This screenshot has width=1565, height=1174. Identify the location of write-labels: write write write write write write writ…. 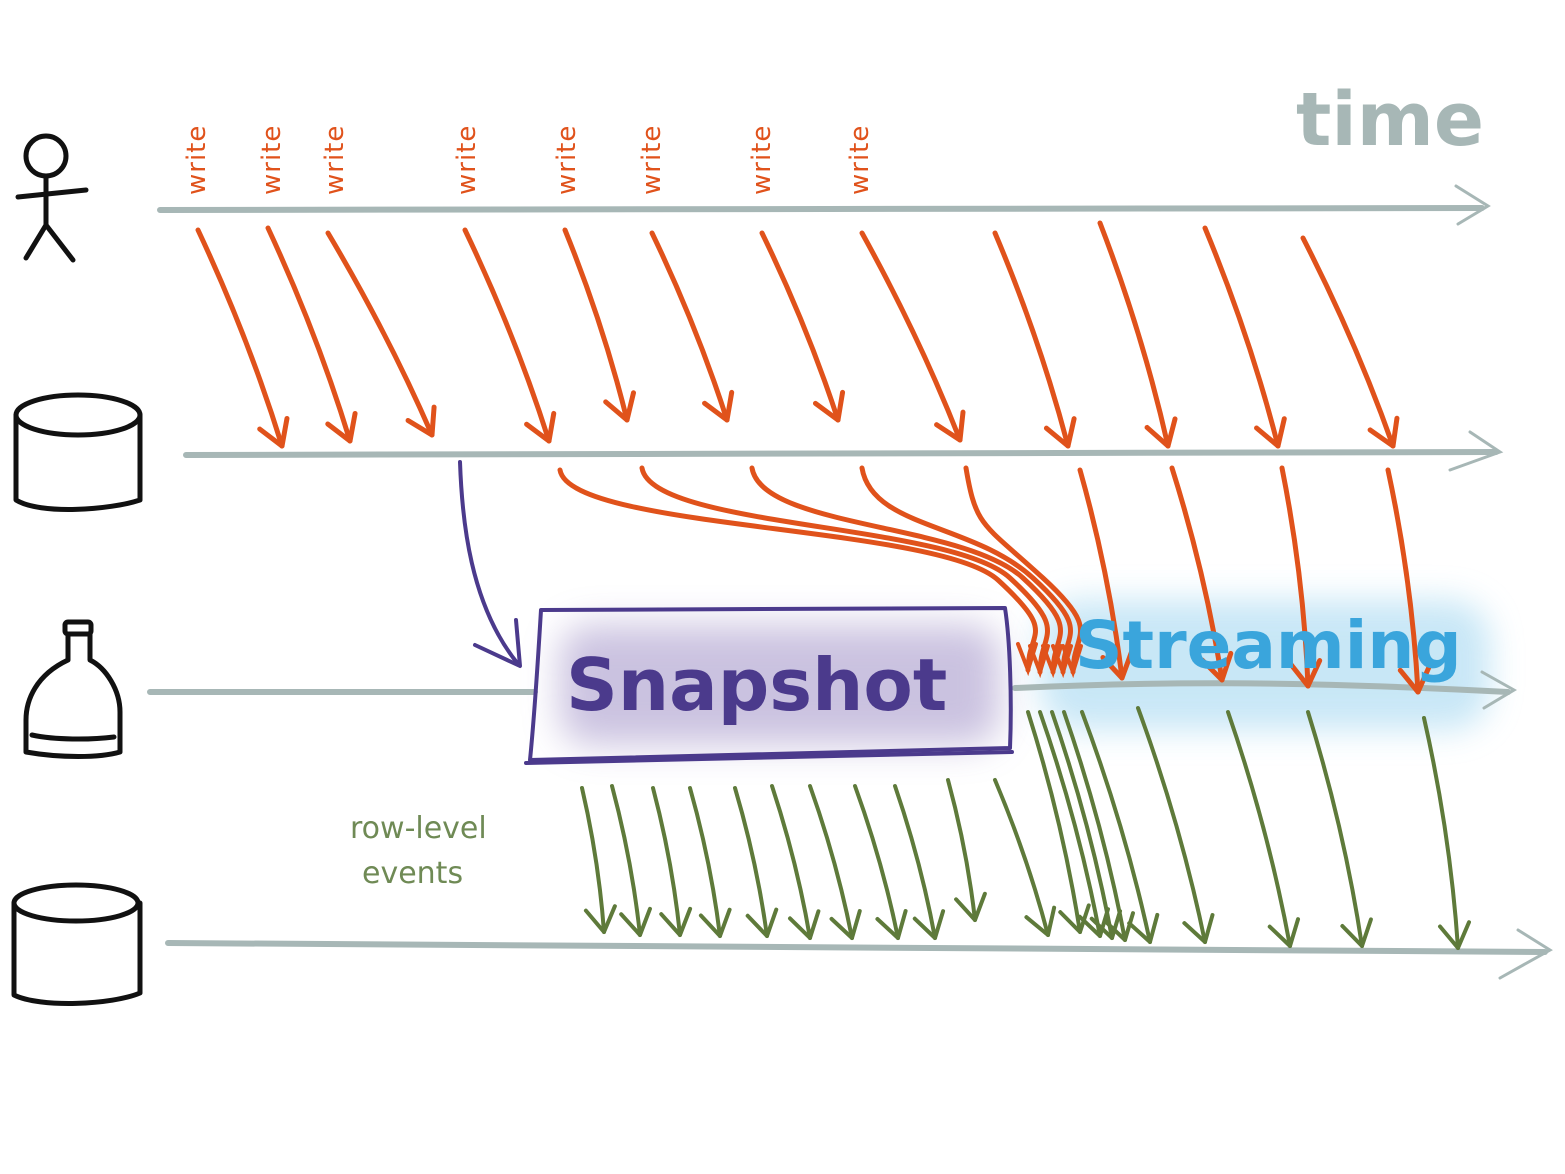
(528, 160).